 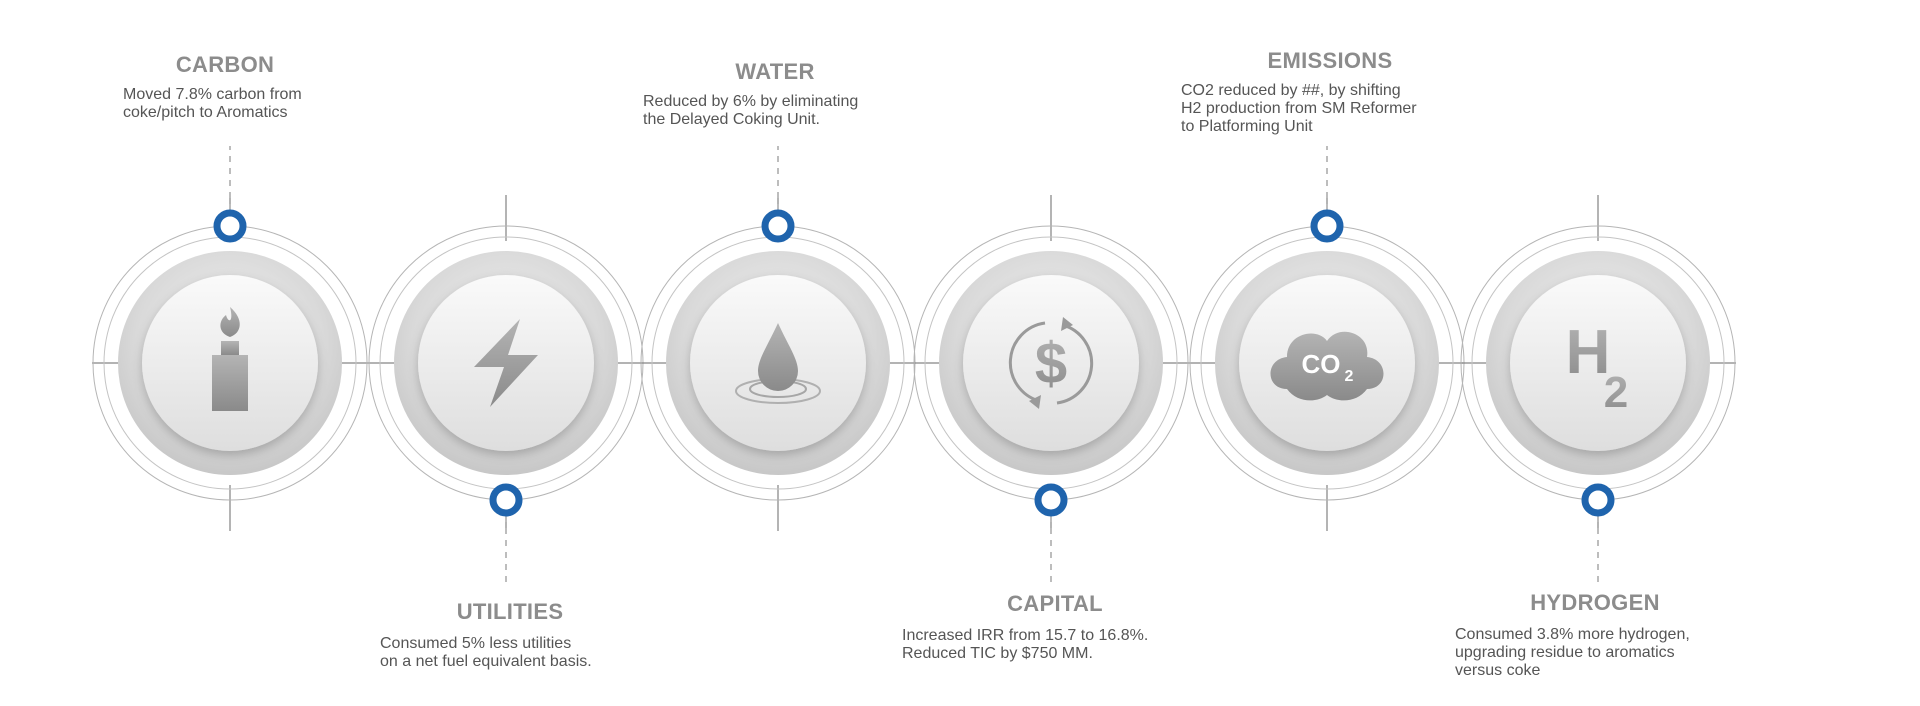 What do you see at coordinates (230, 226) in the screenshot?
I see `carbon-pin-marker` at bounding box center [230, 226].